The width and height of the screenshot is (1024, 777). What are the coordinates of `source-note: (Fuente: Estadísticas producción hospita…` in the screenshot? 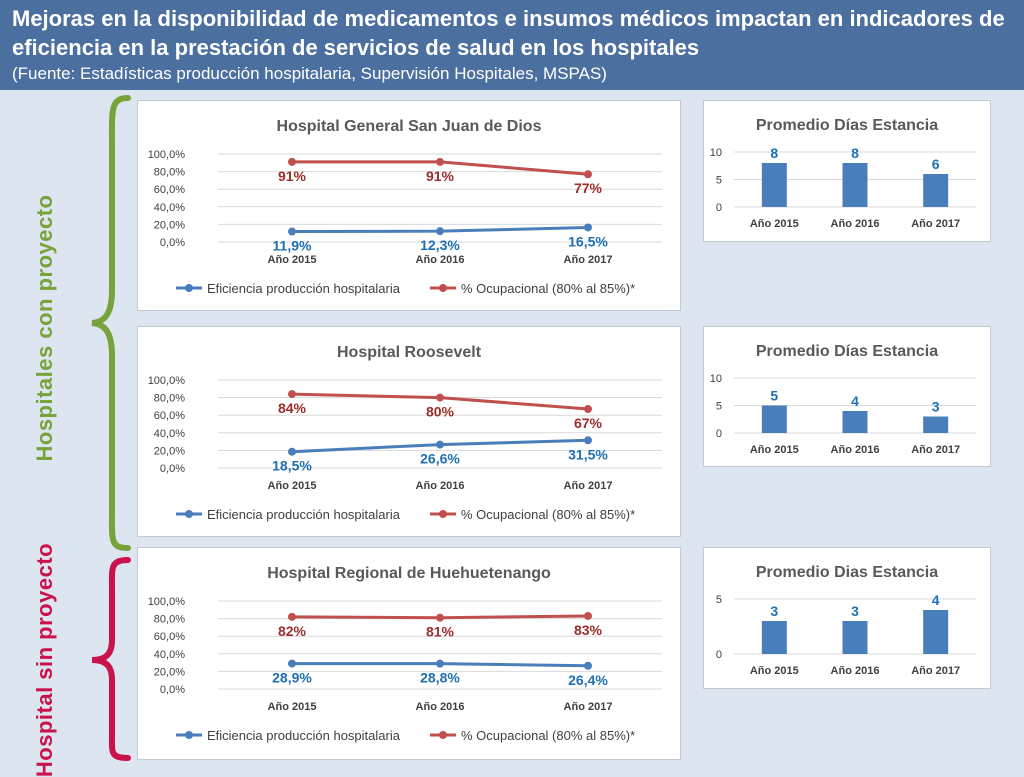 It's located at (309, 73).